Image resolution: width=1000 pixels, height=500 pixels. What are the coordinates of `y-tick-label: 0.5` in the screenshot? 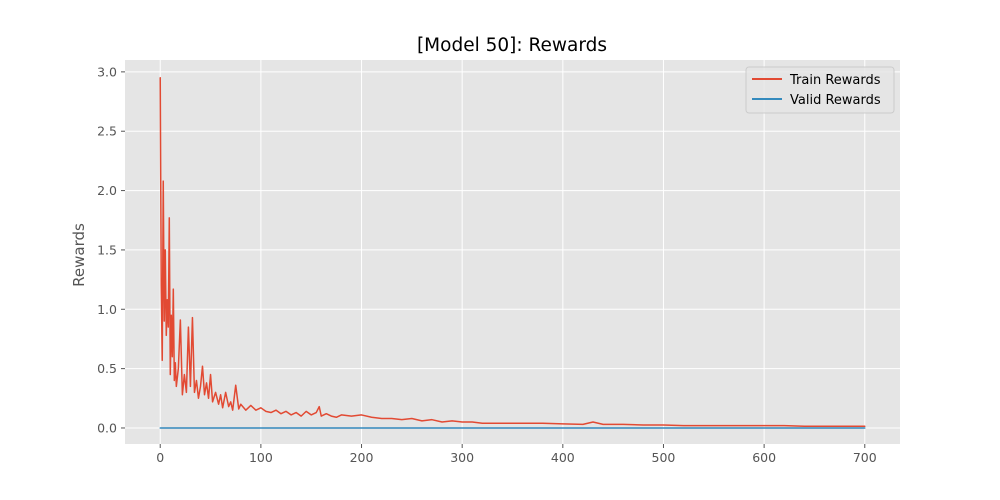 It's located at (107, 368).